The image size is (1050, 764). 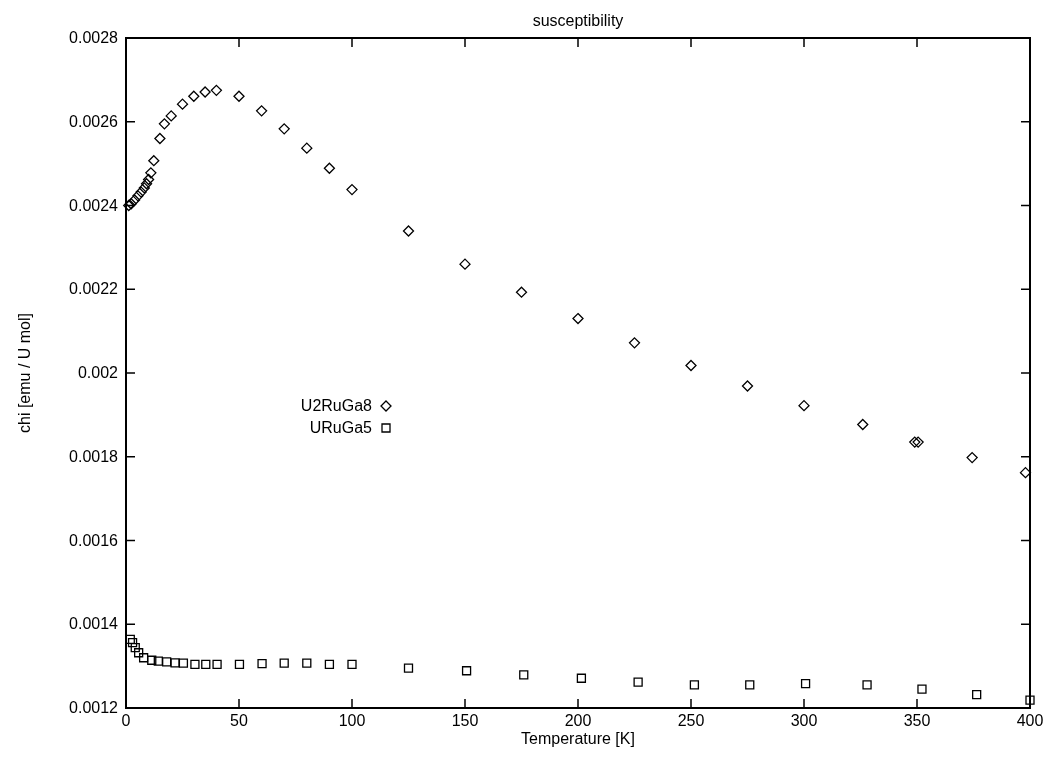 What do you see at coordinates (352, 720) in the screenshot?
I see `x-tick-label: 100` at bounding box center [352, 720].